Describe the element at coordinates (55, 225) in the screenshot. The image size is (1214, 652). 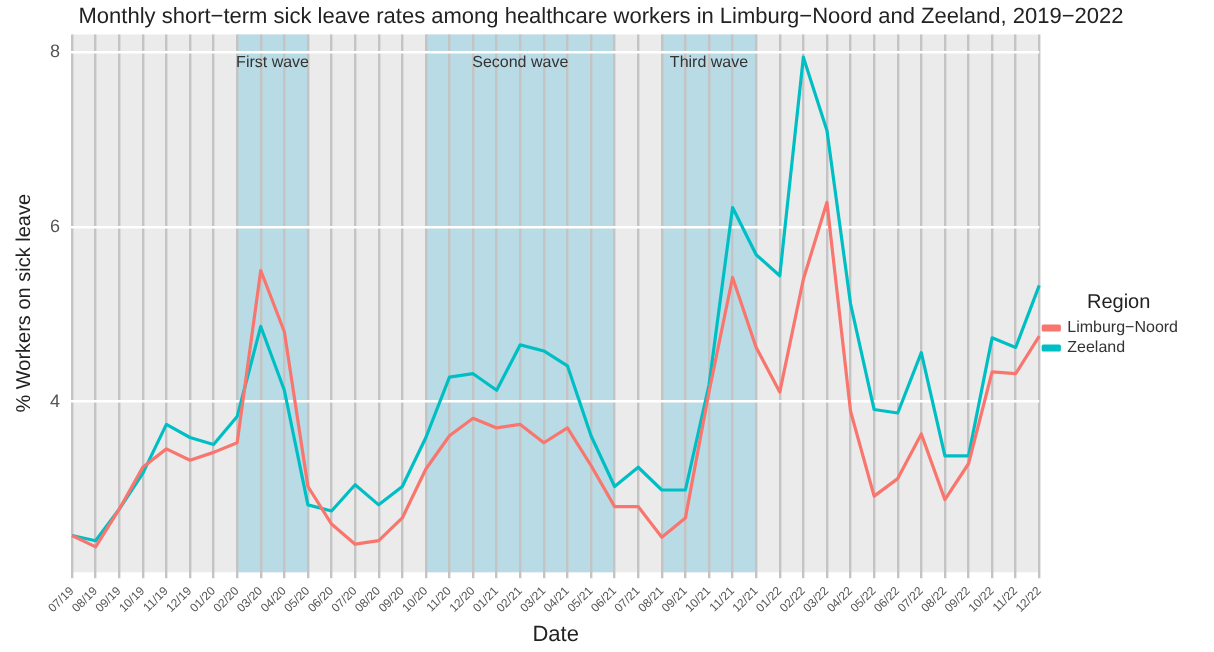
I see `y-tick-label: 6` at that location.